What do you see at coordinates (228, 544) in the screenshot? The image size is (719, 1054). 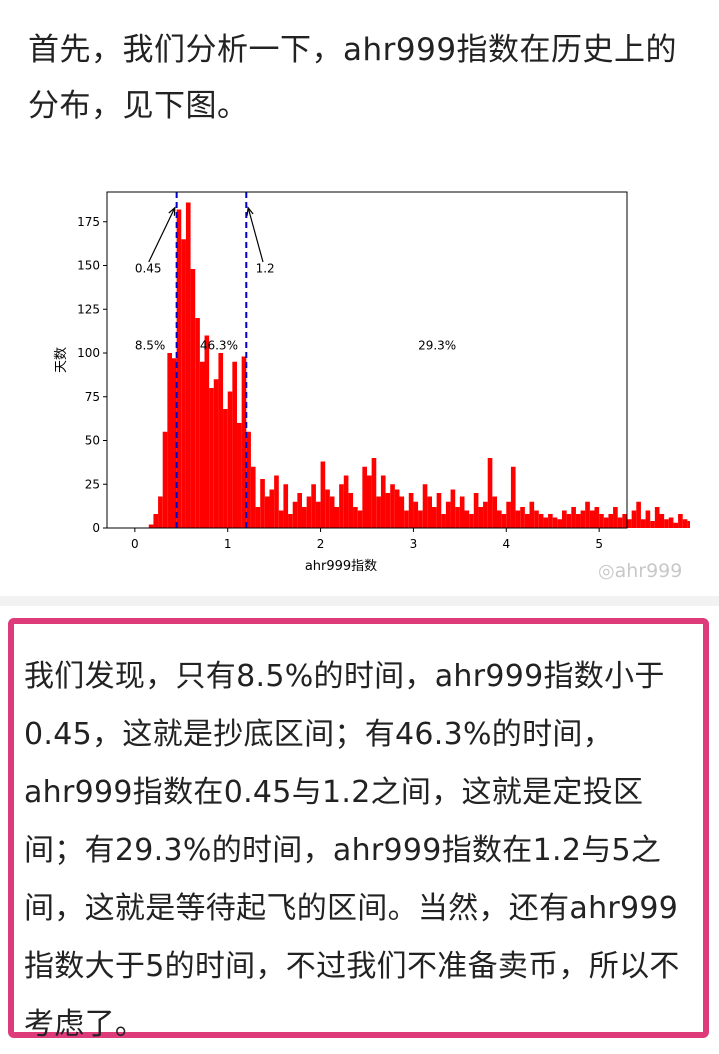 I see `x-tick-label: 1` at bounding box center [228, 544].